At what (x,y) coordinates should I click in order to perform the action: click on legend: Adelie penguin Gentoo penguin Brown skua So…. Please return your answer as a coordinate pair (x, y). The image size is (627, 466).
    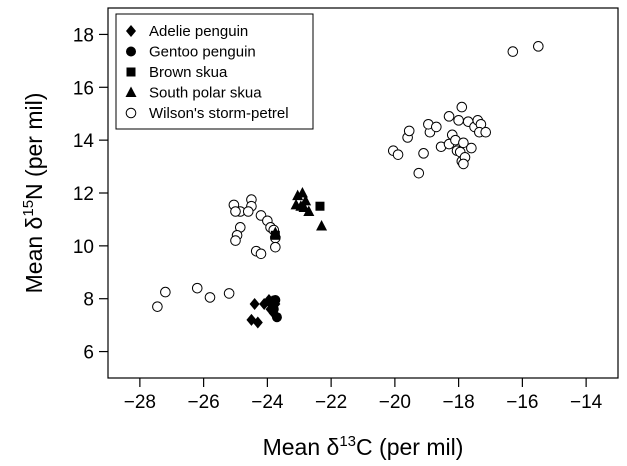
    Looking at the image, I should click on (214, 71).